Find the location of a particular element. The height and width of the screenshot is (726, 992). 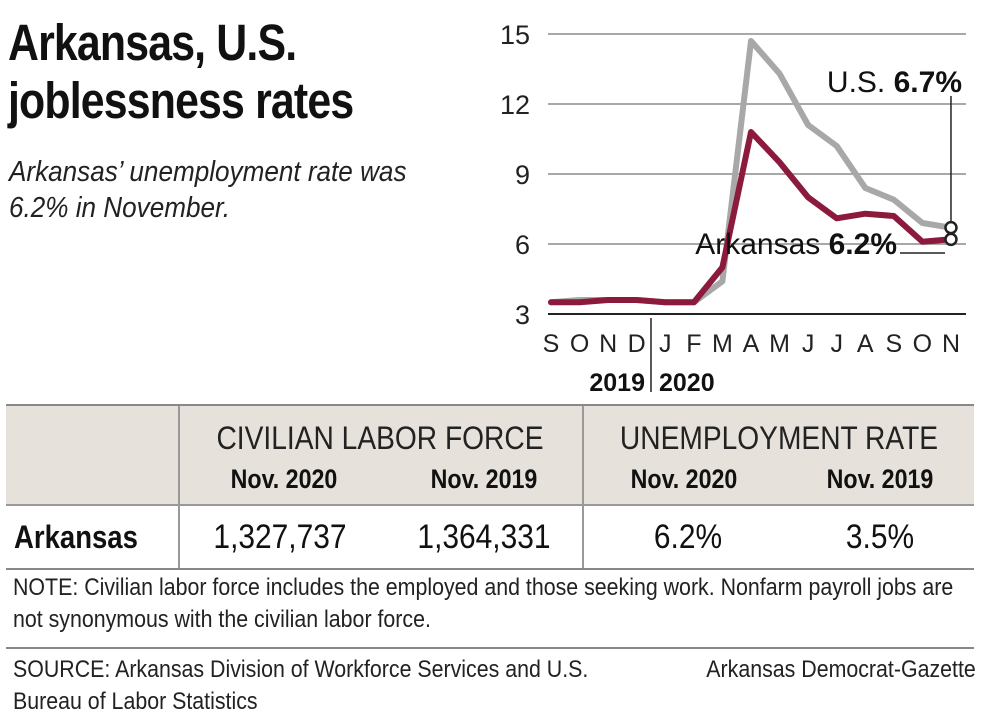

arkansas-end-label: Arkansas 6.2% is located at coordinates (796, 244).